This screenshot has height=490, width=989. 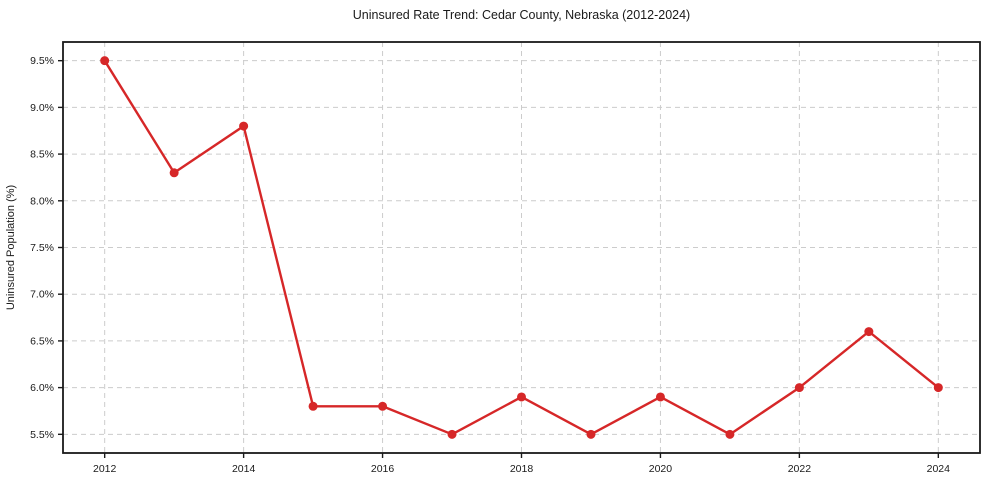 What do you see at coordinates (42, 435) in the screenshot?
I see `y-tick-label: 5.5%` at bounding box center [42, 435].